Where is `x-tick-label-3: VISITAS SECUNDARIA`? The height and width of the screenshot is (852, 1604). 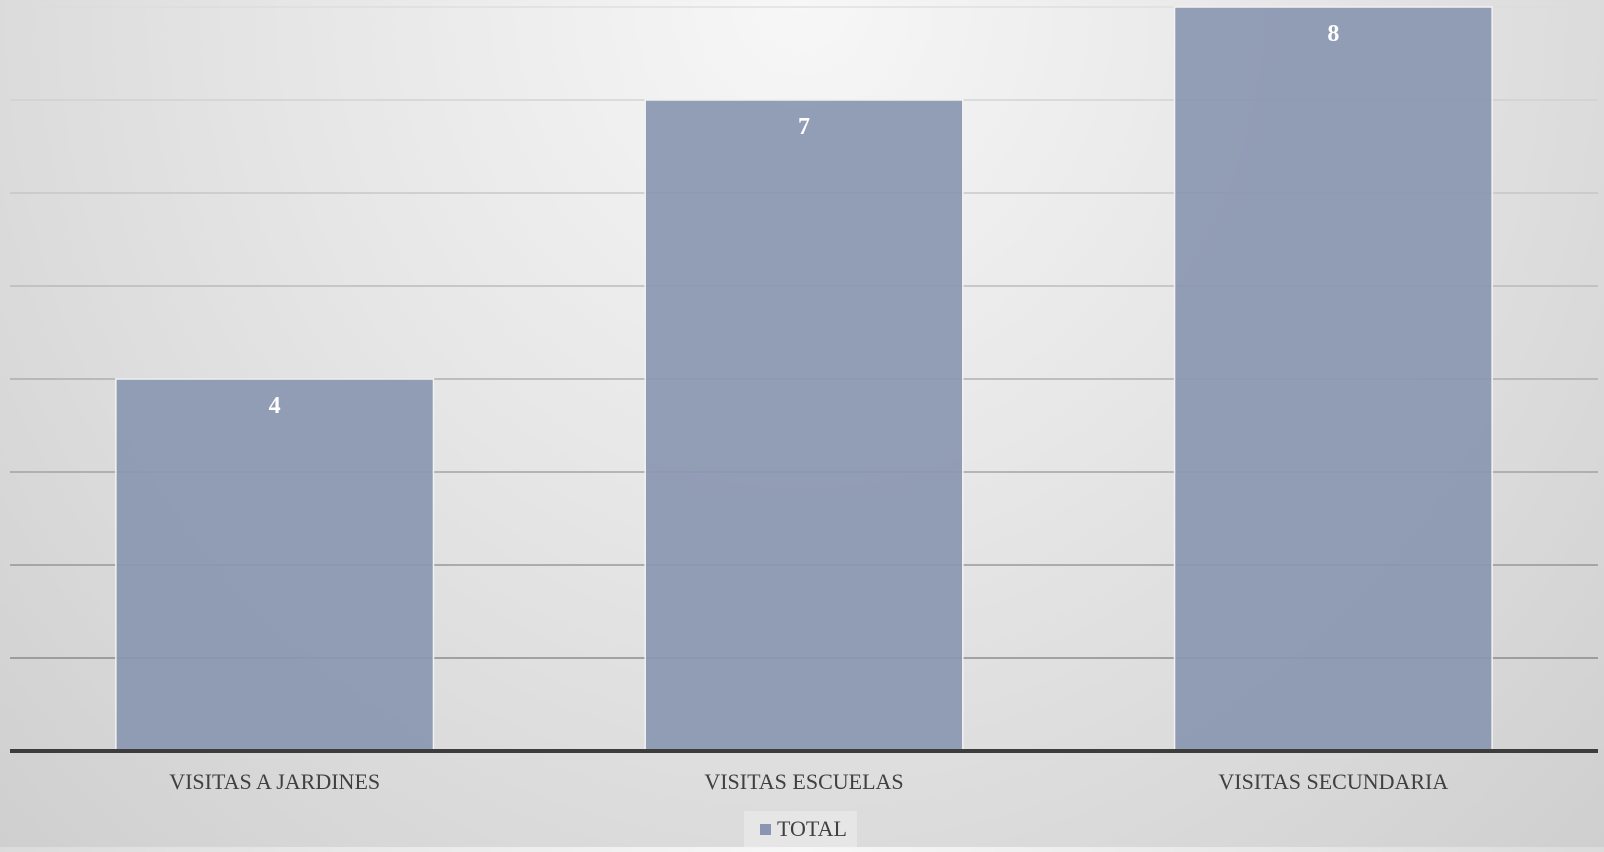
x-tick-label-3: VISITAS SECUNDARIA is located at coordinates (1333, 781).